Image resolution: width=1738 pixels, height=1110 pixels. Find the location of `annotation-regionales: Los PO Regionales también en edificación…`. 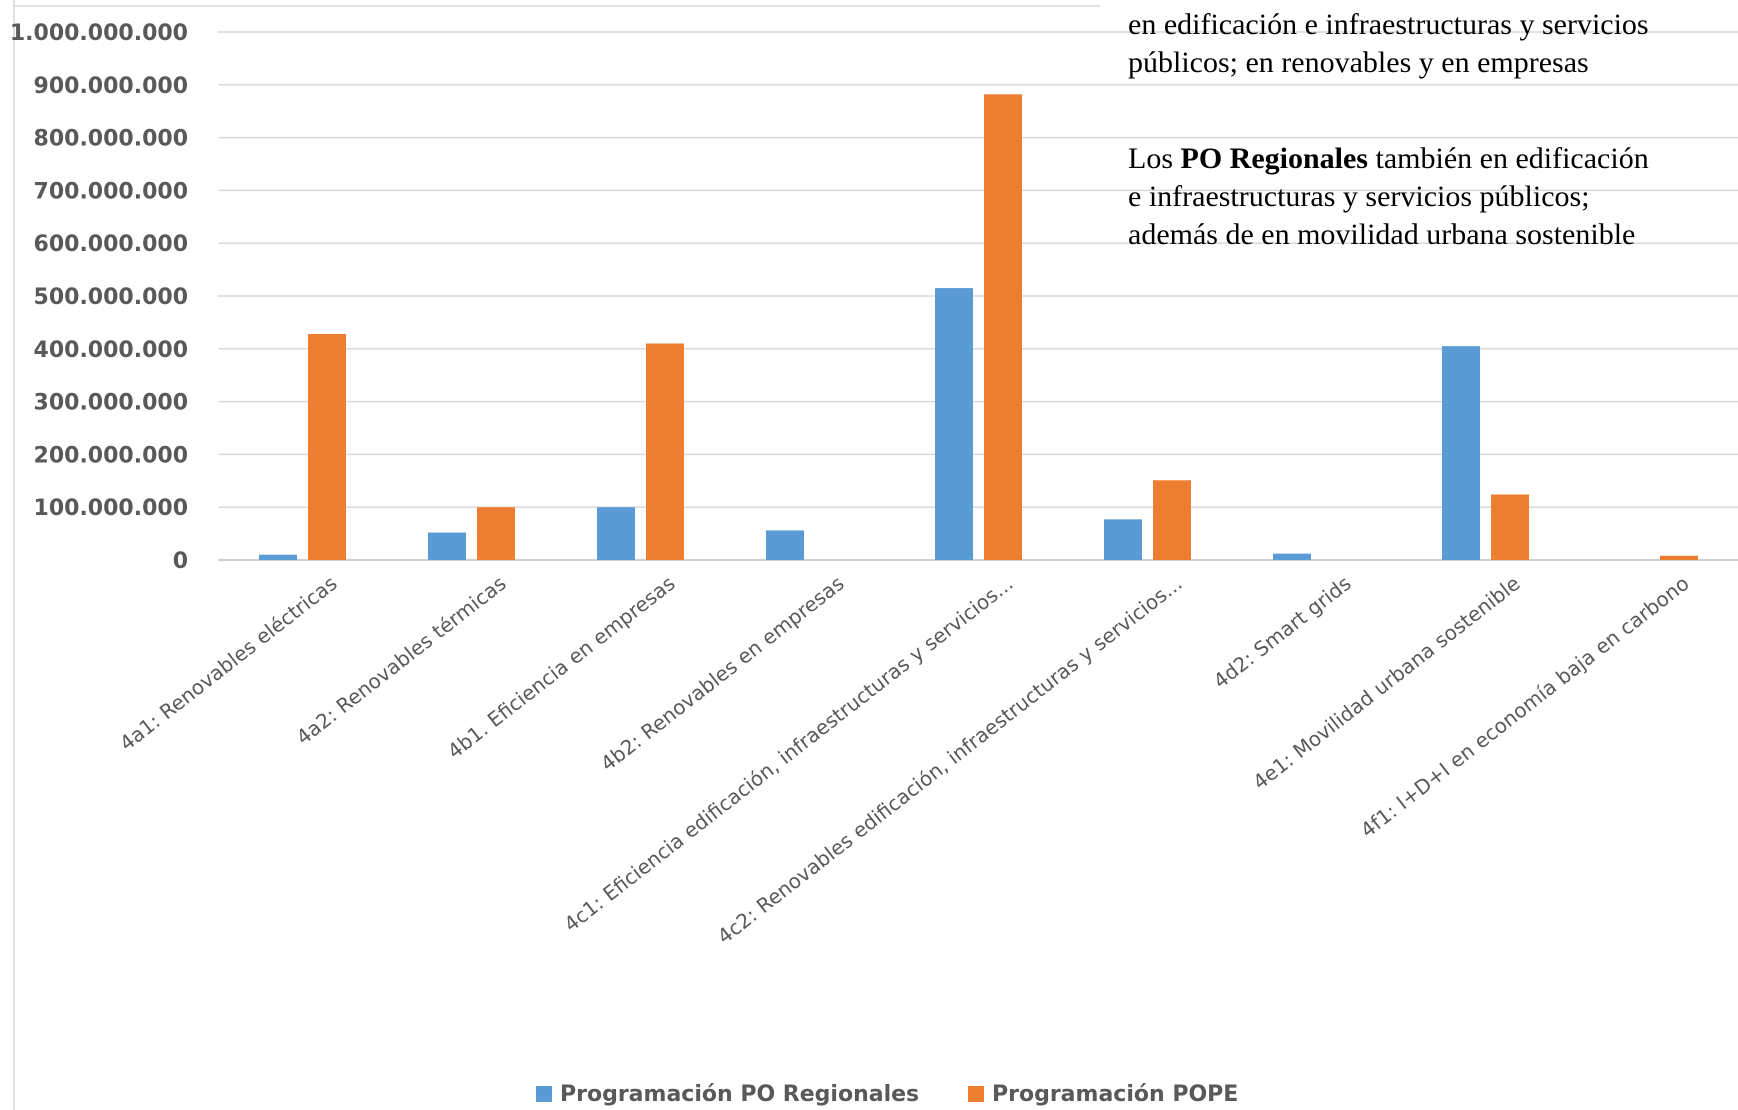

annotation-regionales: Los PO Regionales también en edificación… is located at coordinates (1433, 197).